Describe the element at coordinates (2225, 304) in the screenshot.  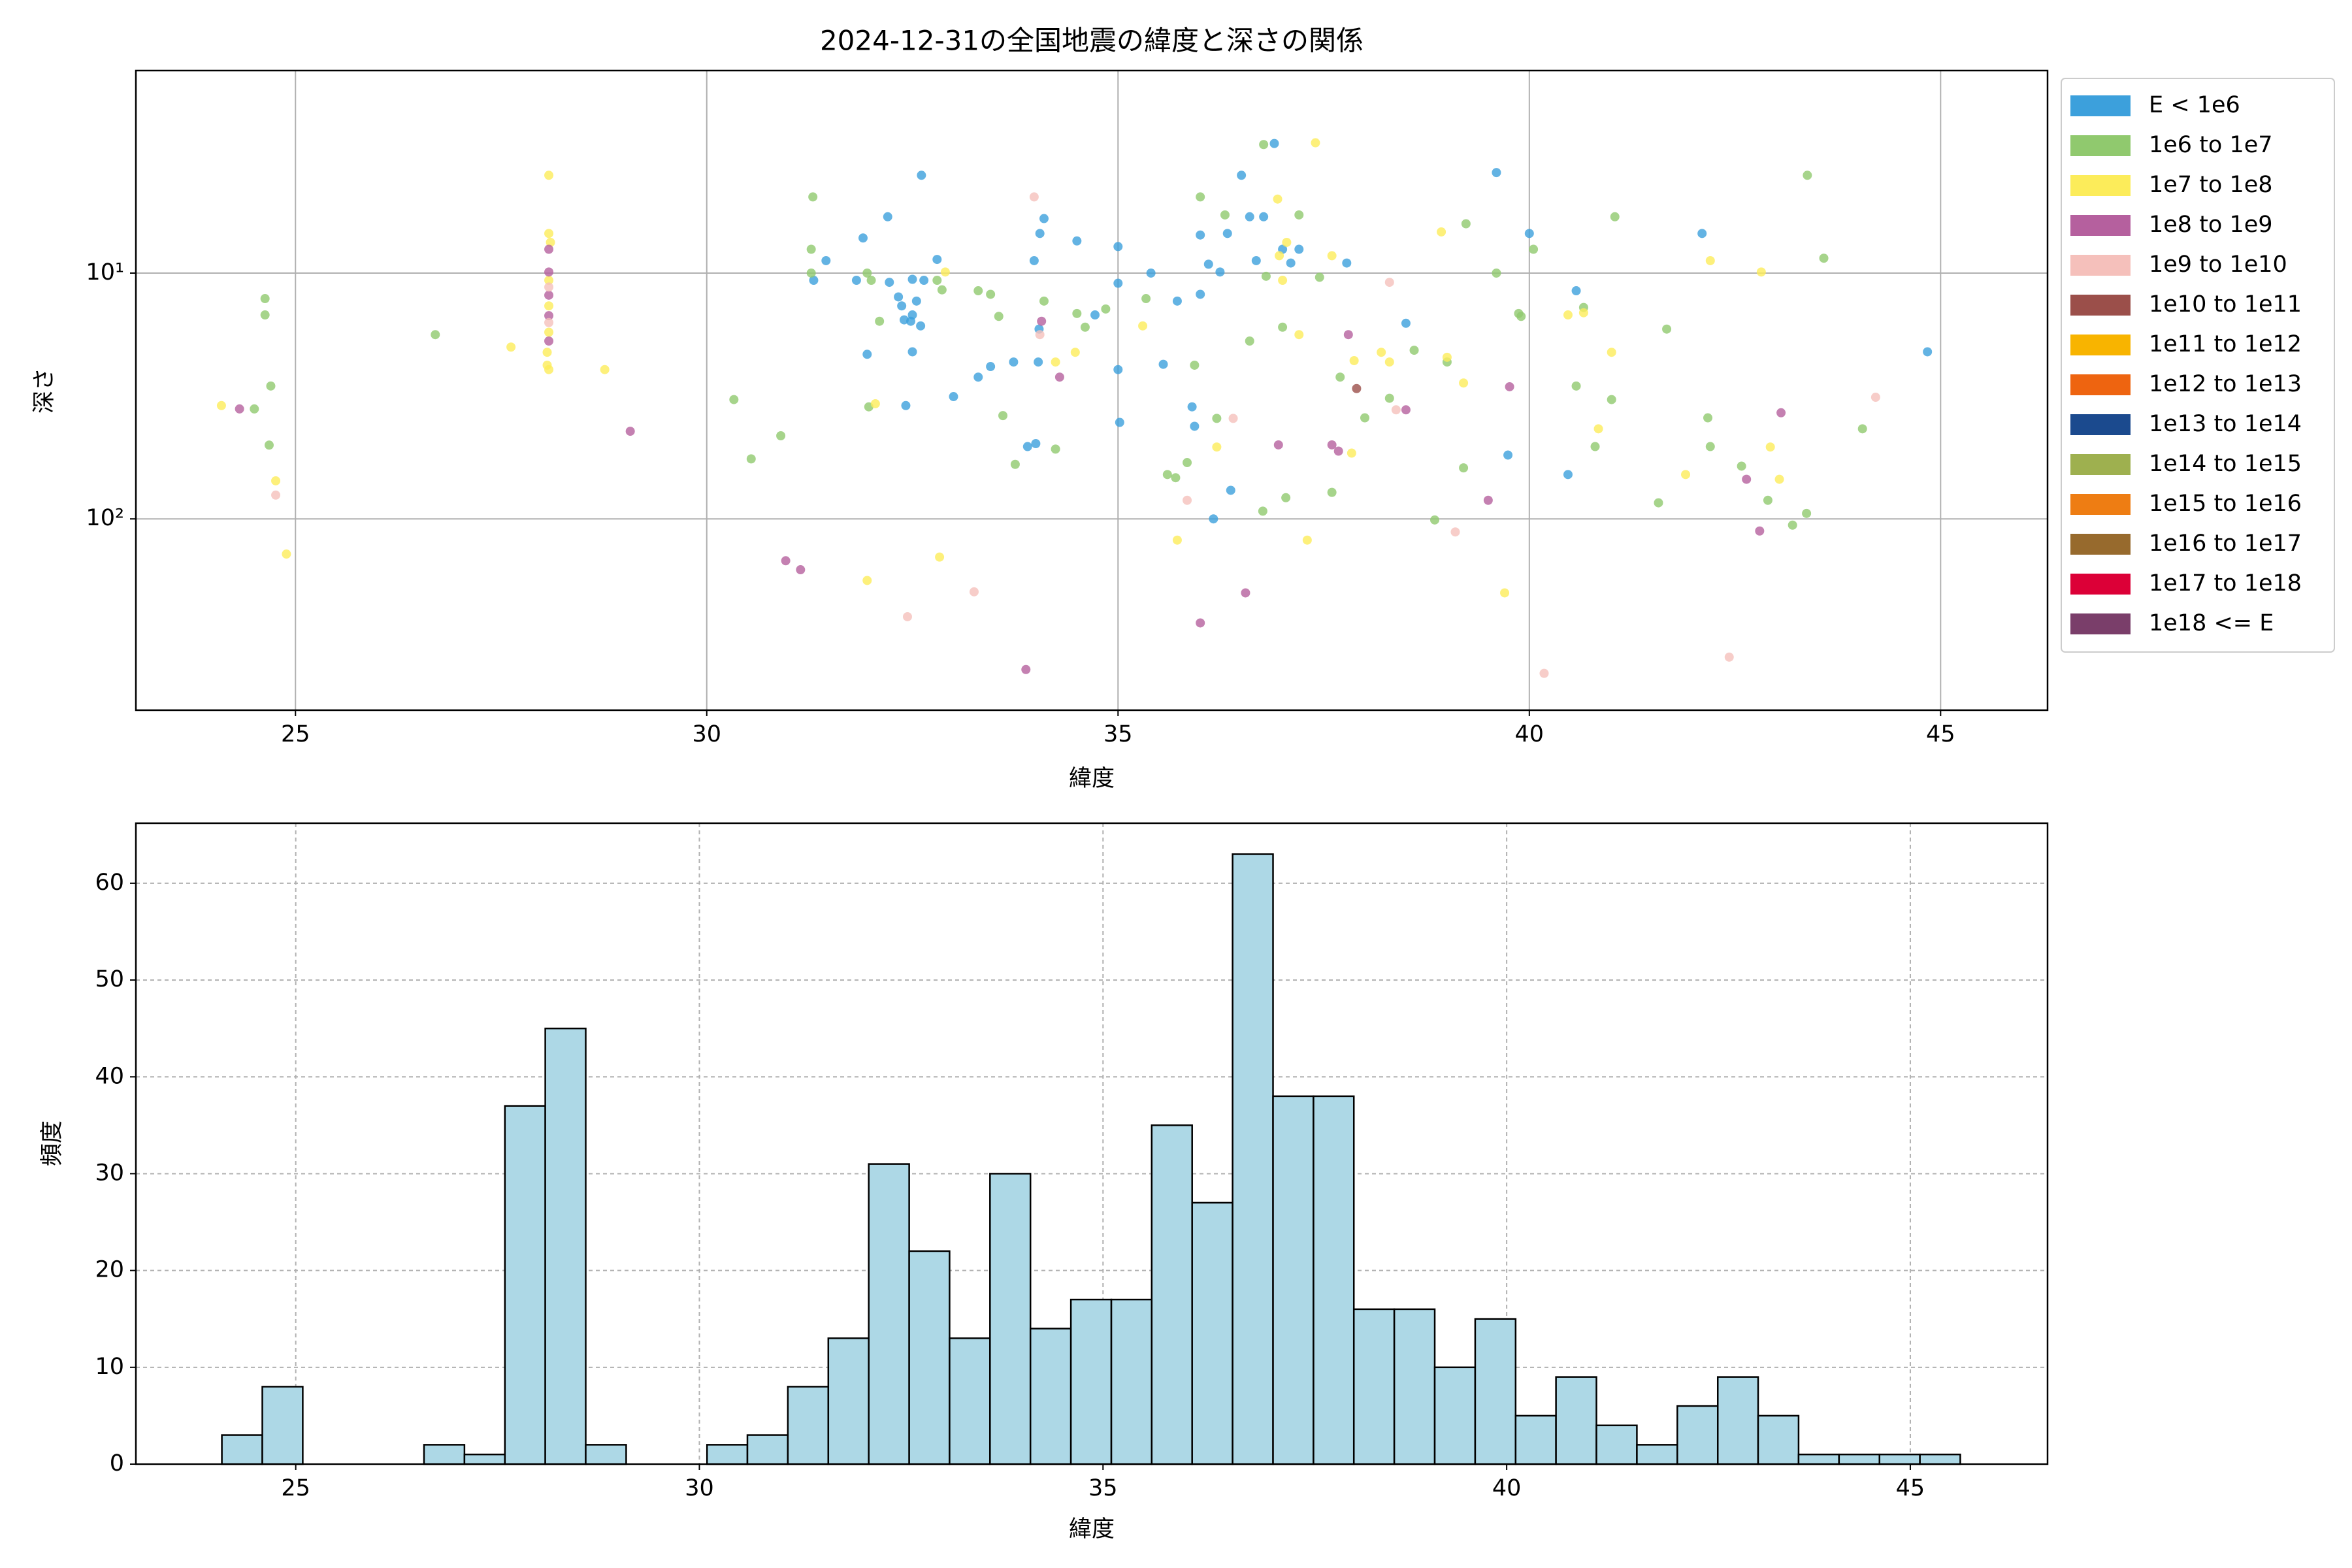
I see `legend-label: 1e10 to 1e11` at that location.